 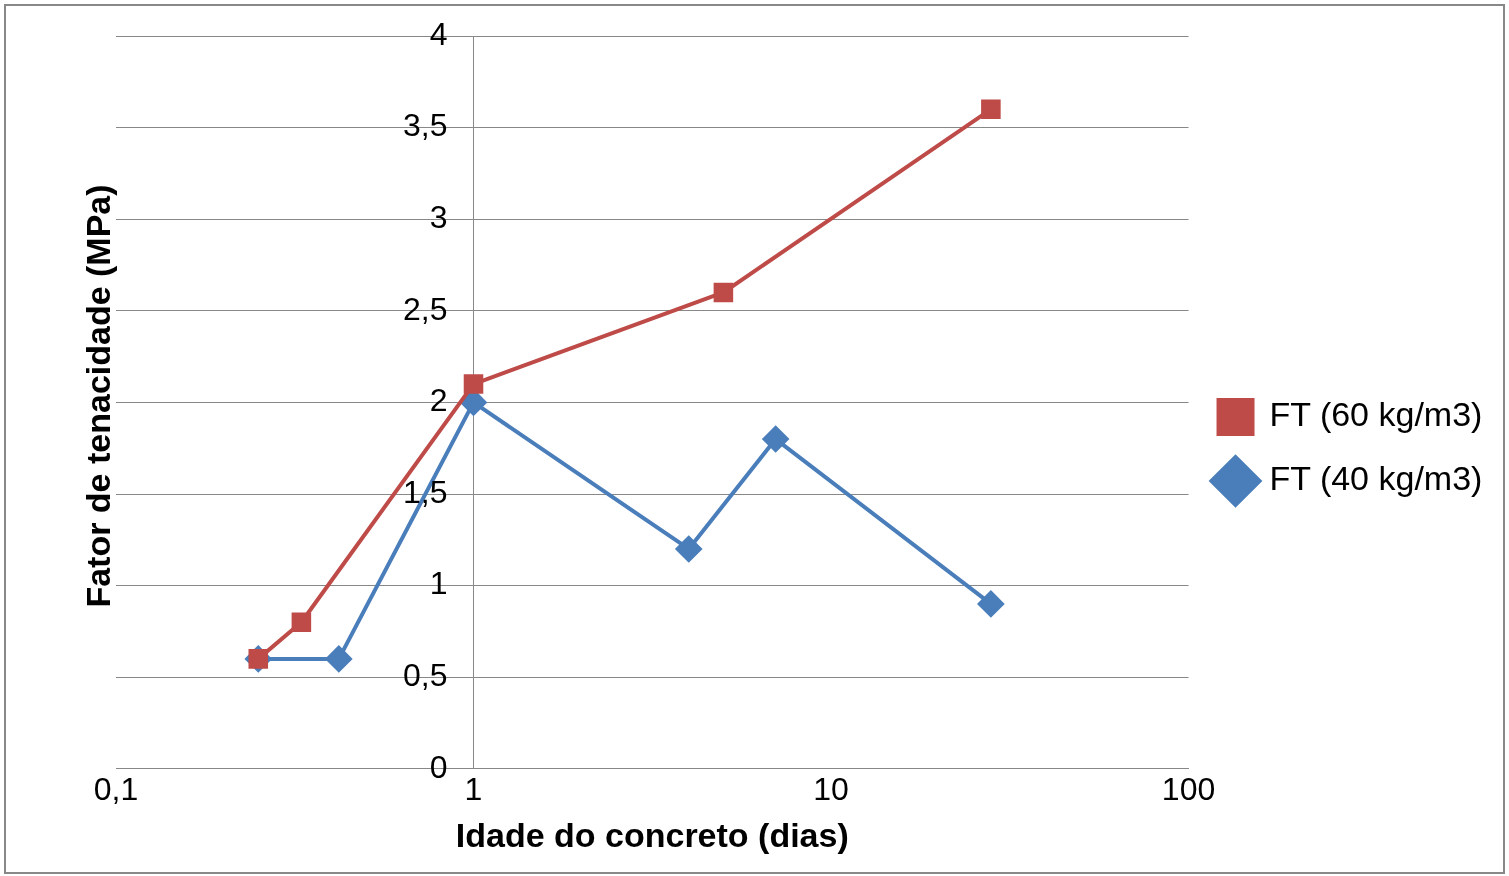 I want to click on x-tick-label: 10, so click(x=831, y=788).